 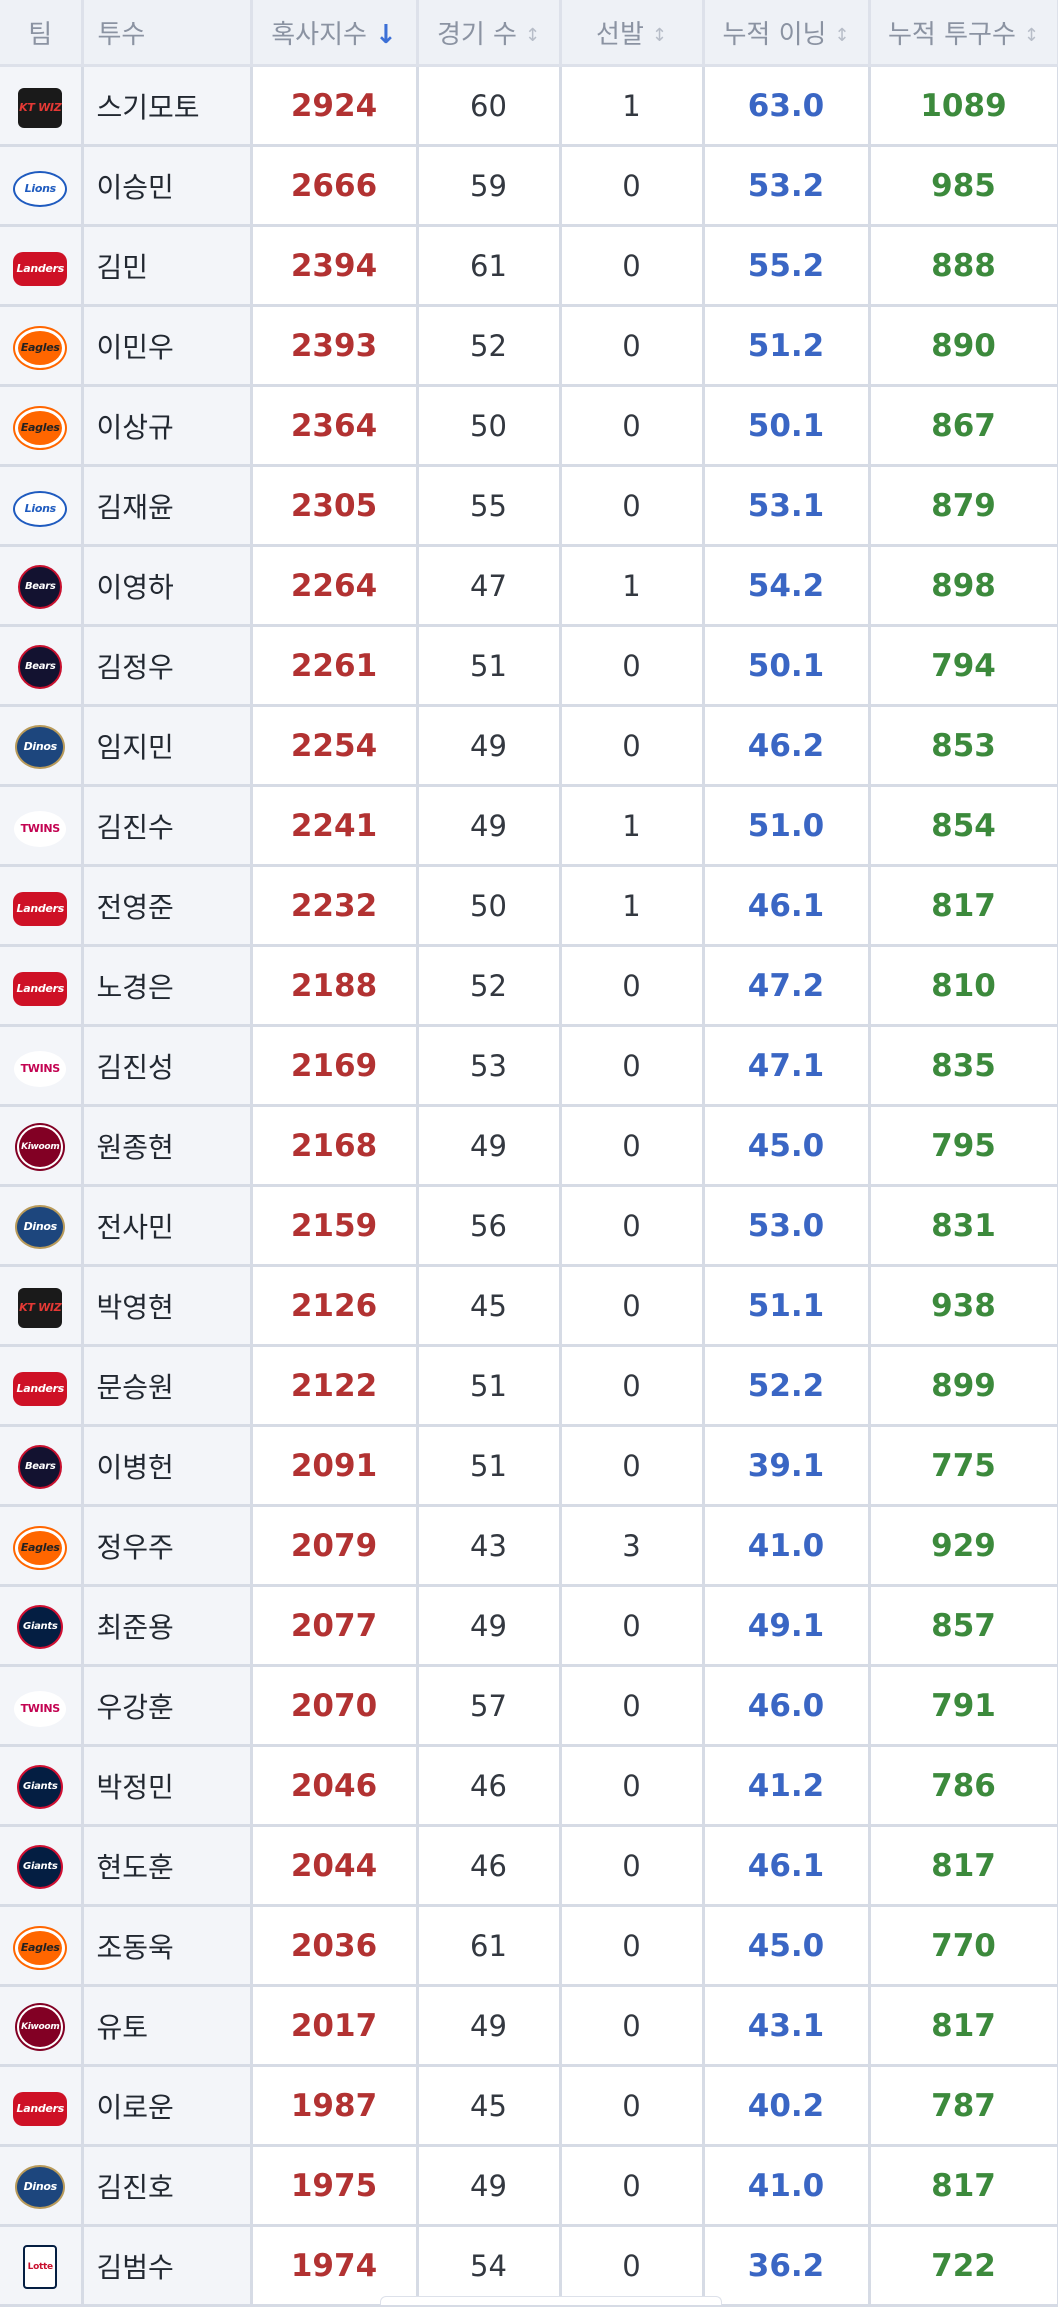 What do you see at coordinates (167, 826) in the screenshot?
I see `pitcher-name: 김진수` at bounding box center [167, 826].